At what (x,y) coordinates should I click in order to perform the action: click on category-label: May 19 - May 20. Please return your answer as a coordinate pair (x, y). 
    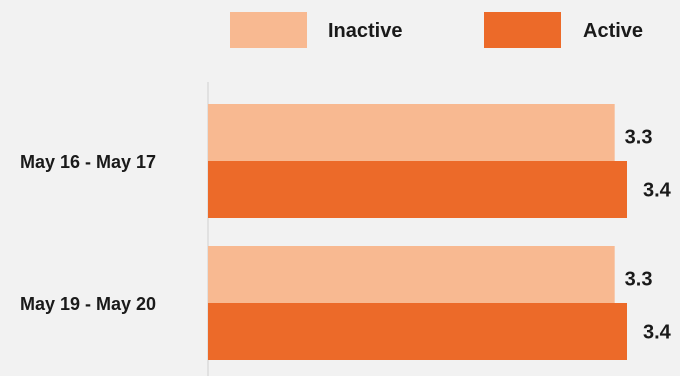
    Looking at the image, I should click on (88, 304).